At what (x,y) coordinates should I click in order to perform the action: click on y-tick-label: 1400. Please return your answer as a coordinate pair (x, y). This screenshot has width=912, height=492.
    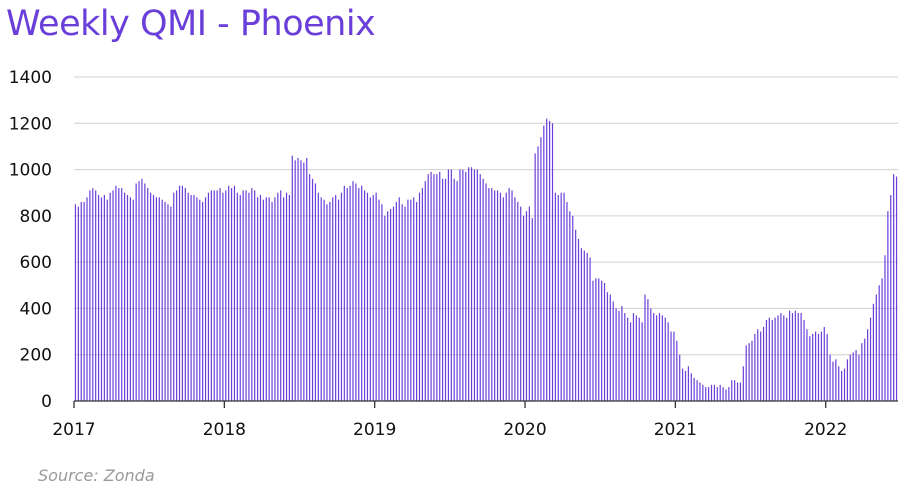
    Looking at the image, I should click on (30, 78).